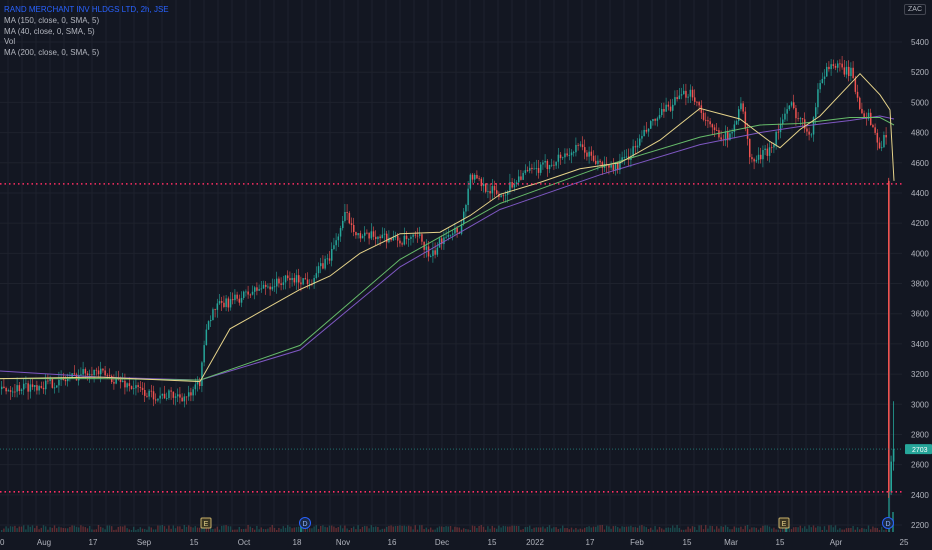 The height and width of the screenshot is (550, 932). I want to click on symbol-title: RAND MERCHANT INV HLDGS LTD, 2h, JSE, so click(86, 9).